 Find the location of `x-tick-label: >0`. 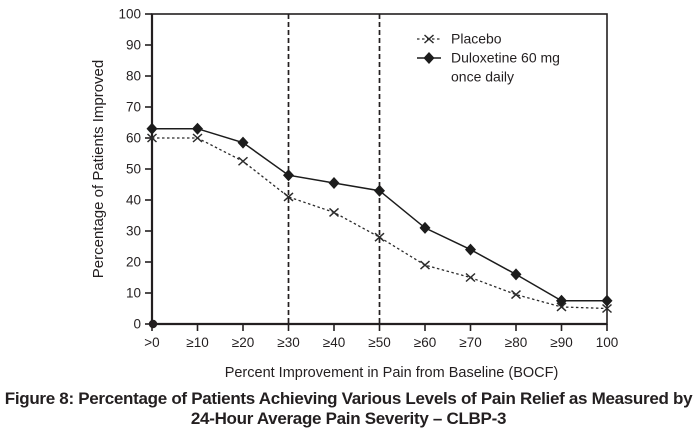

x-tick-label: >0 is located at coordinates (151, 342).